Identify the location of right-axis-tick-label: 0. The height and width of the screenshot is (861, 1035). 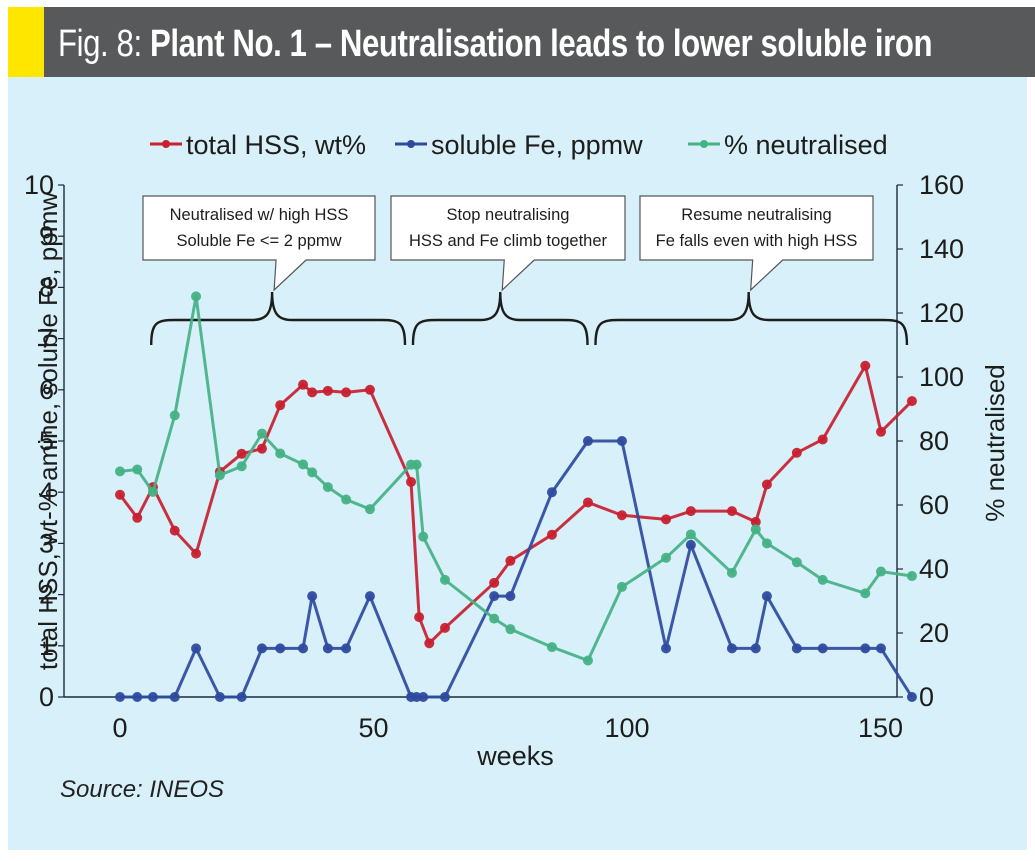
(926, 697).